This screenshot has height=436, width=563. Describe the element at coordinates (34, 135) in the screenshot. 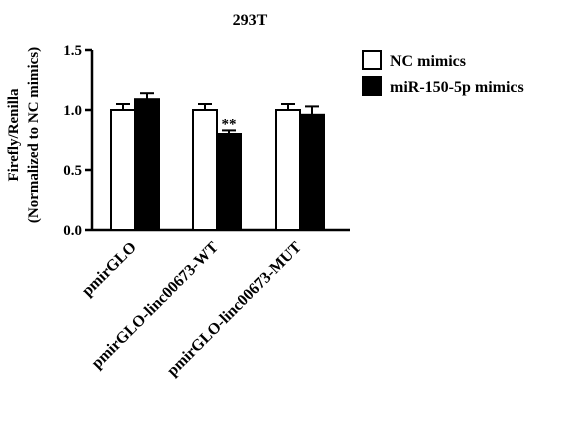

I see `y-axis-label-line2: (Normalized to NC mimics)` at that location.